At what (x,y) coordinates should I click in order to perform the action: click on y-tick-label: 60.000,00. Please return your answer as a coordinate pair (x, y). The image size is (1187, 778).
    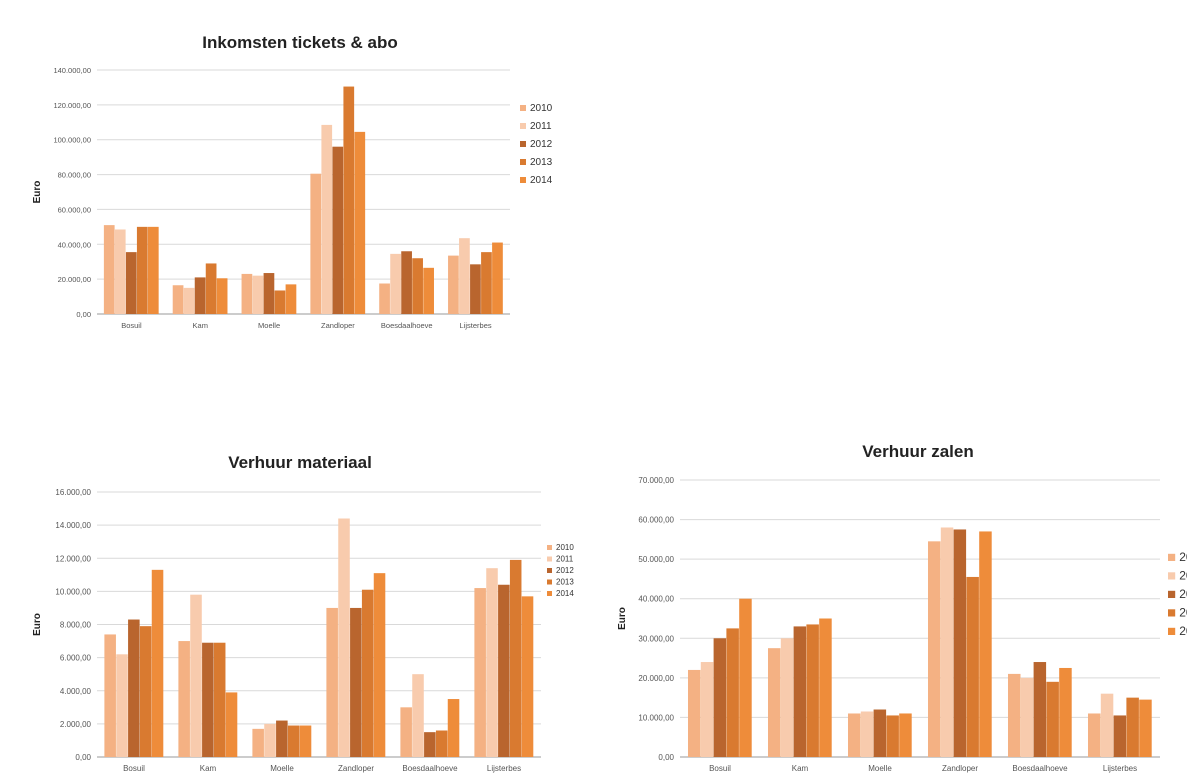
    Looking at the image, I should click on (74, 209).